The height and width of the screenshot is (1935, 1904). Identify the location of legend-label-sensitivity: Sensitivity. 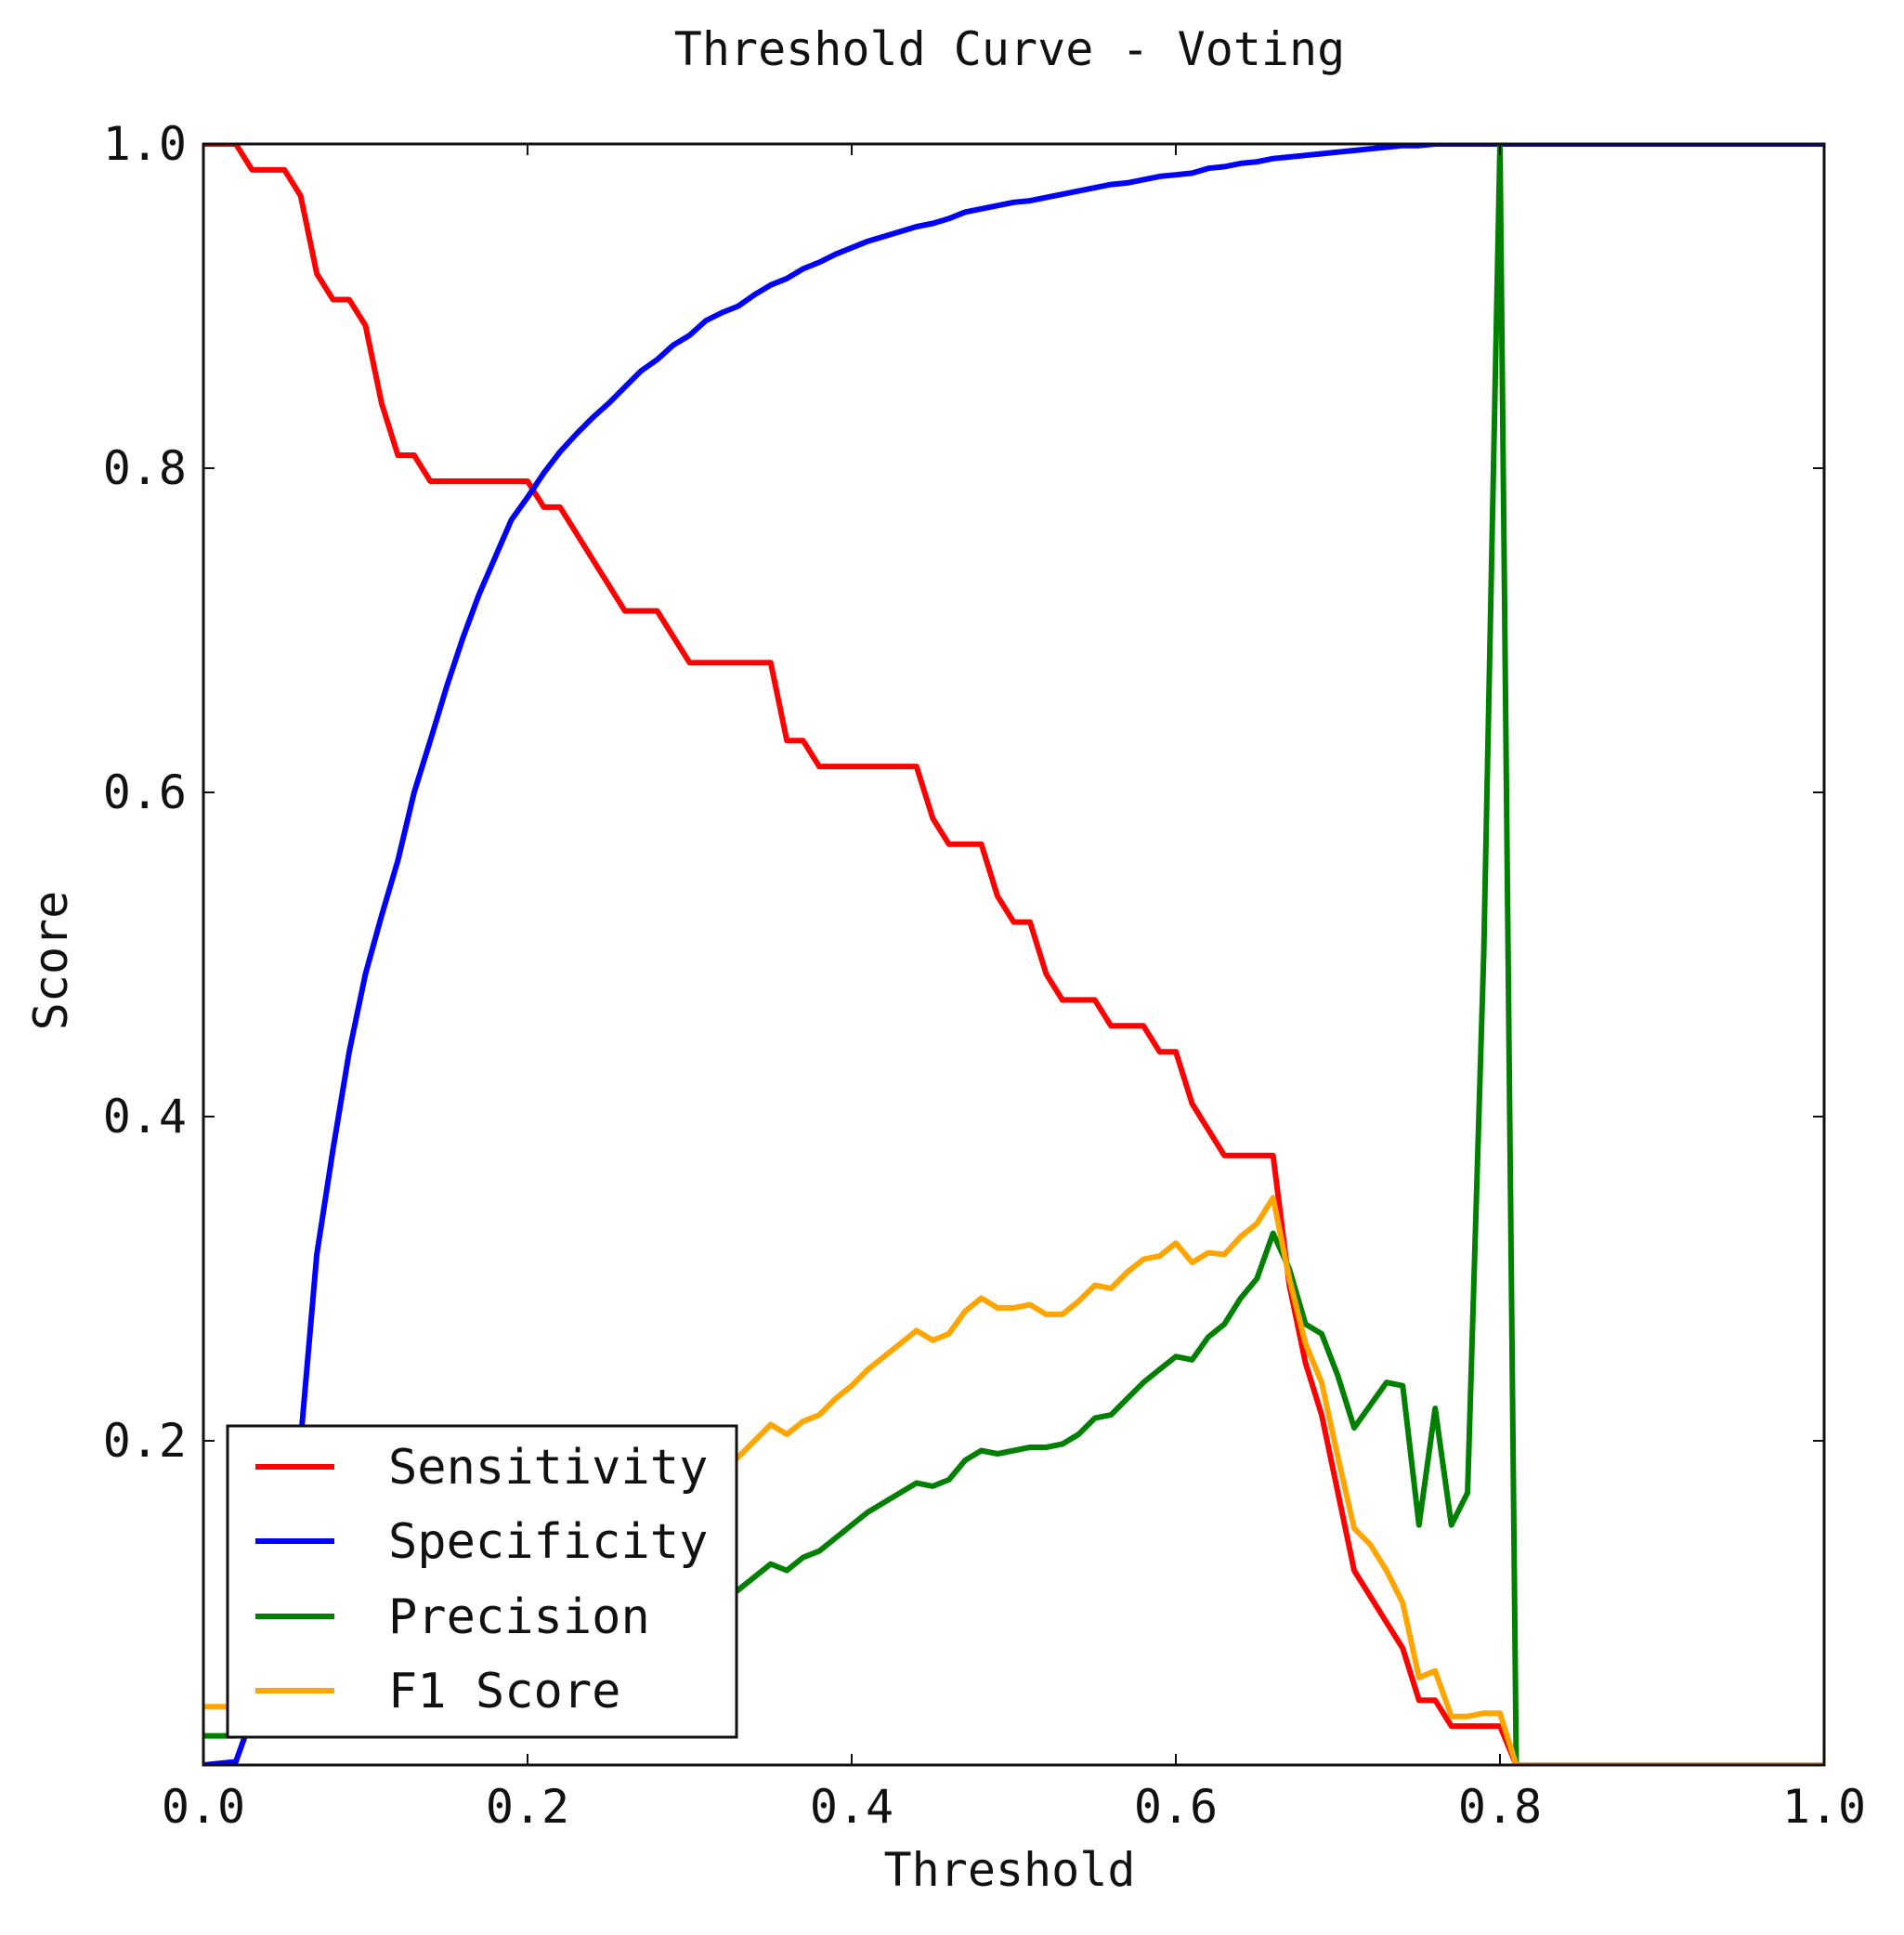
(548, 1468).